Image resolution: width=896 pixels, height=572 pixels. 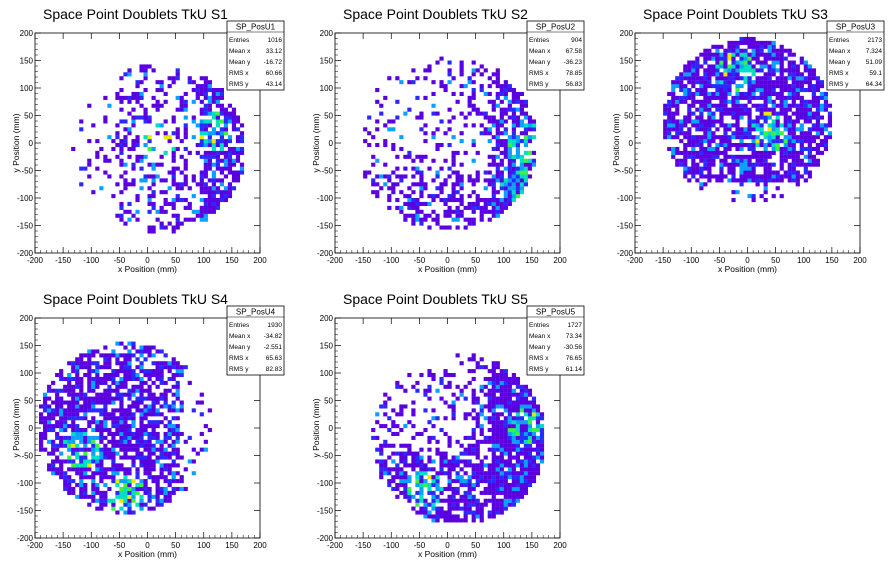 I want to click on x-axis-label: x Position (mm), so click(x=447, y=269).